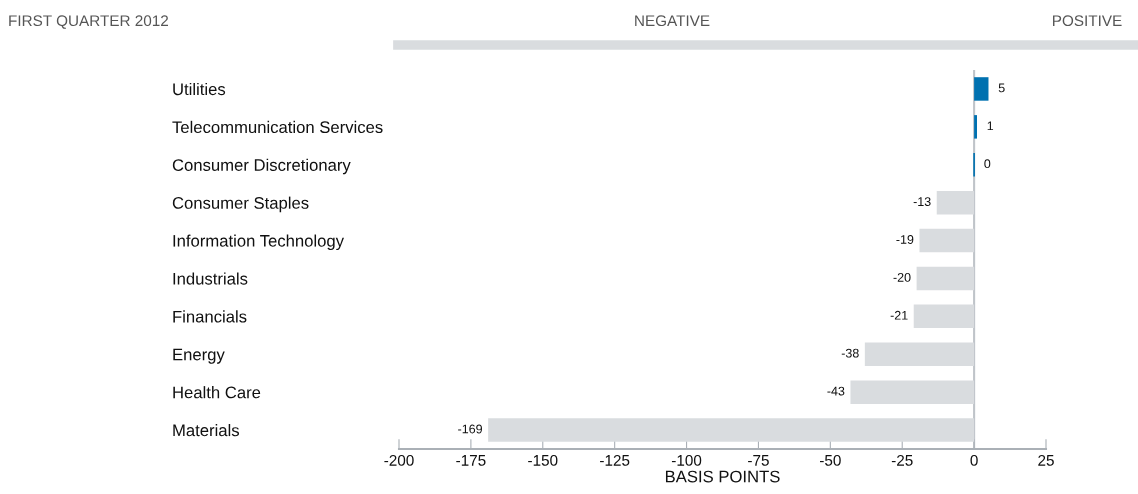 Image resolution: width=1138 pixels, height=494 pixels. I want to click on data-label: -21, so click(899, 315).